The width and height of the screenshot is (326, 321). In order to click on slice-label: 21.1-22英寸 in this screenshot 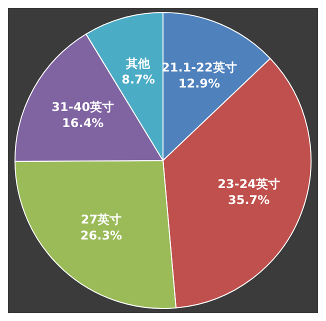, I will do `click(199, 67)`.